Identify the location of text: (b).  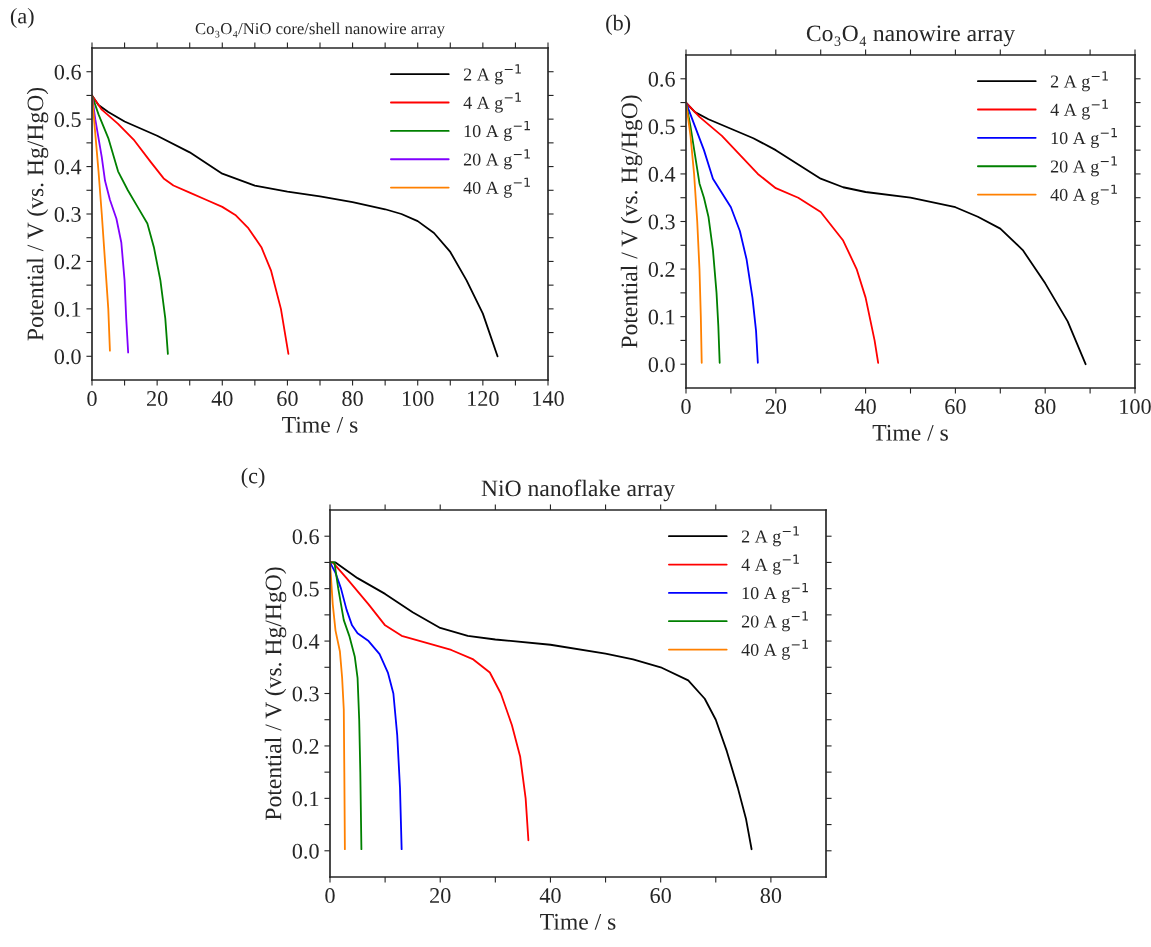
(618, 25).